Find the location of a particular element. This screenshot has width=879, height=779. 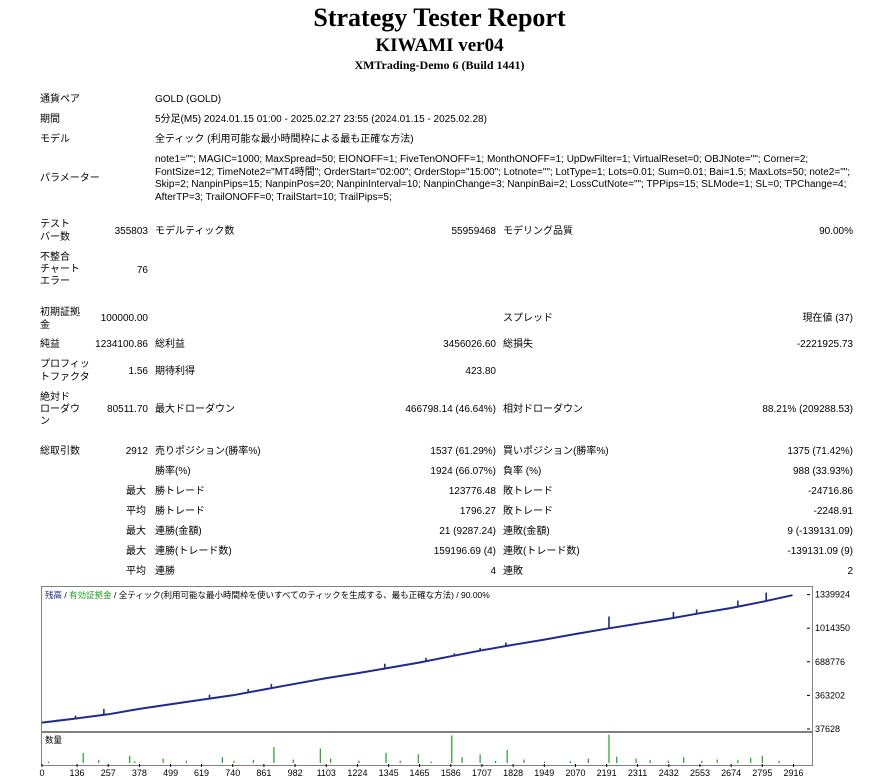

model-value: 全ティック (利用可能な最小時間枠による最も正確な方法) is located at coordinates (284, 139).